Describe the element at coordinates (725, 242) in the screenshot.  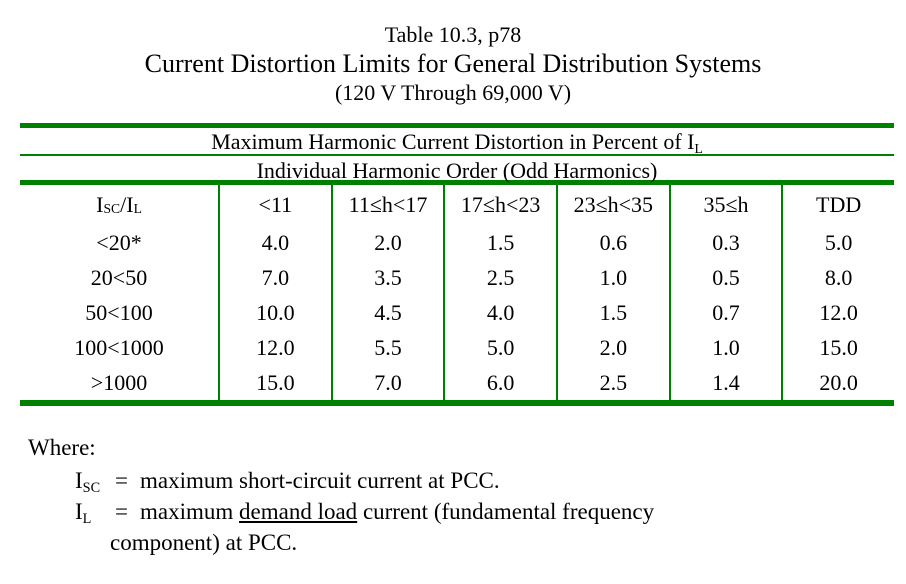
I see `table-cell: 0.3` at that location.